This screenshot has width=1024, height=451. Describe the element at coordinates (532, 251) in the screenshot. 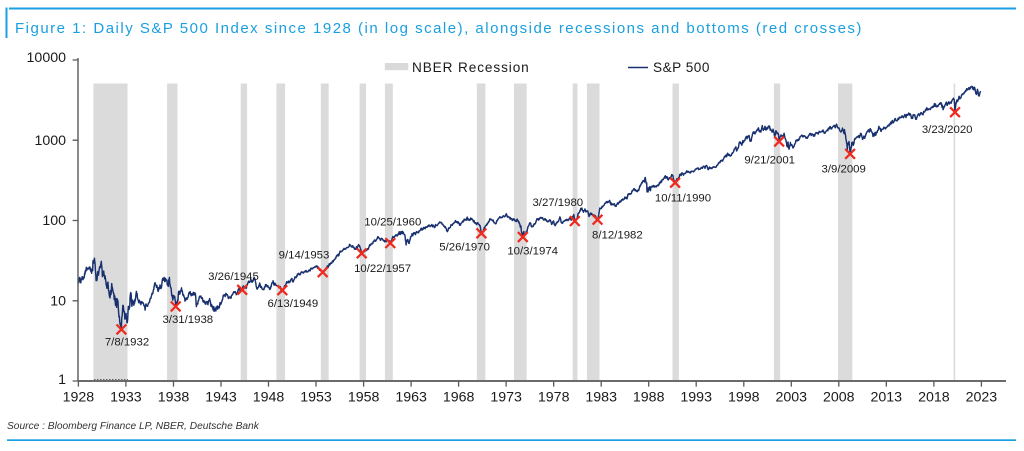

I see `svg-text: 10/3/1974` at that location.